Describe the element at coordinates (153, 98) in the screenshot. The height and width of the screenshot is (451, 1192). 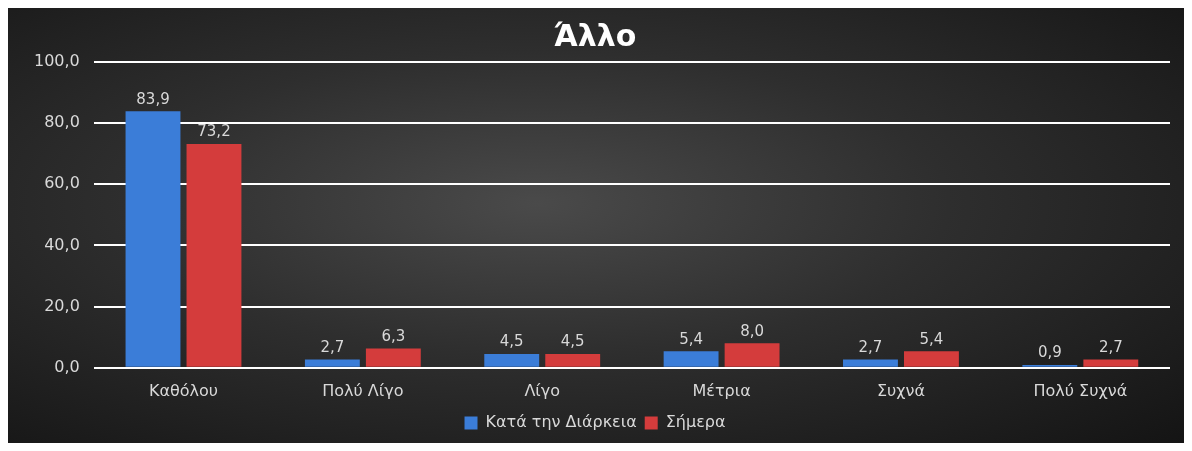
I see `data-label: 83,9` at that location.